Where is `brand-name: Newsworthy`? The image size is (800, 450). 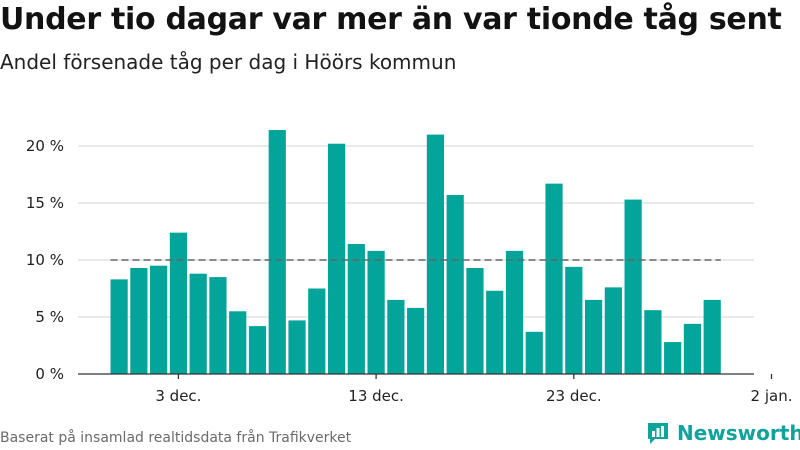 brand-name: Newsworthy is located at coordinates (738, 433).